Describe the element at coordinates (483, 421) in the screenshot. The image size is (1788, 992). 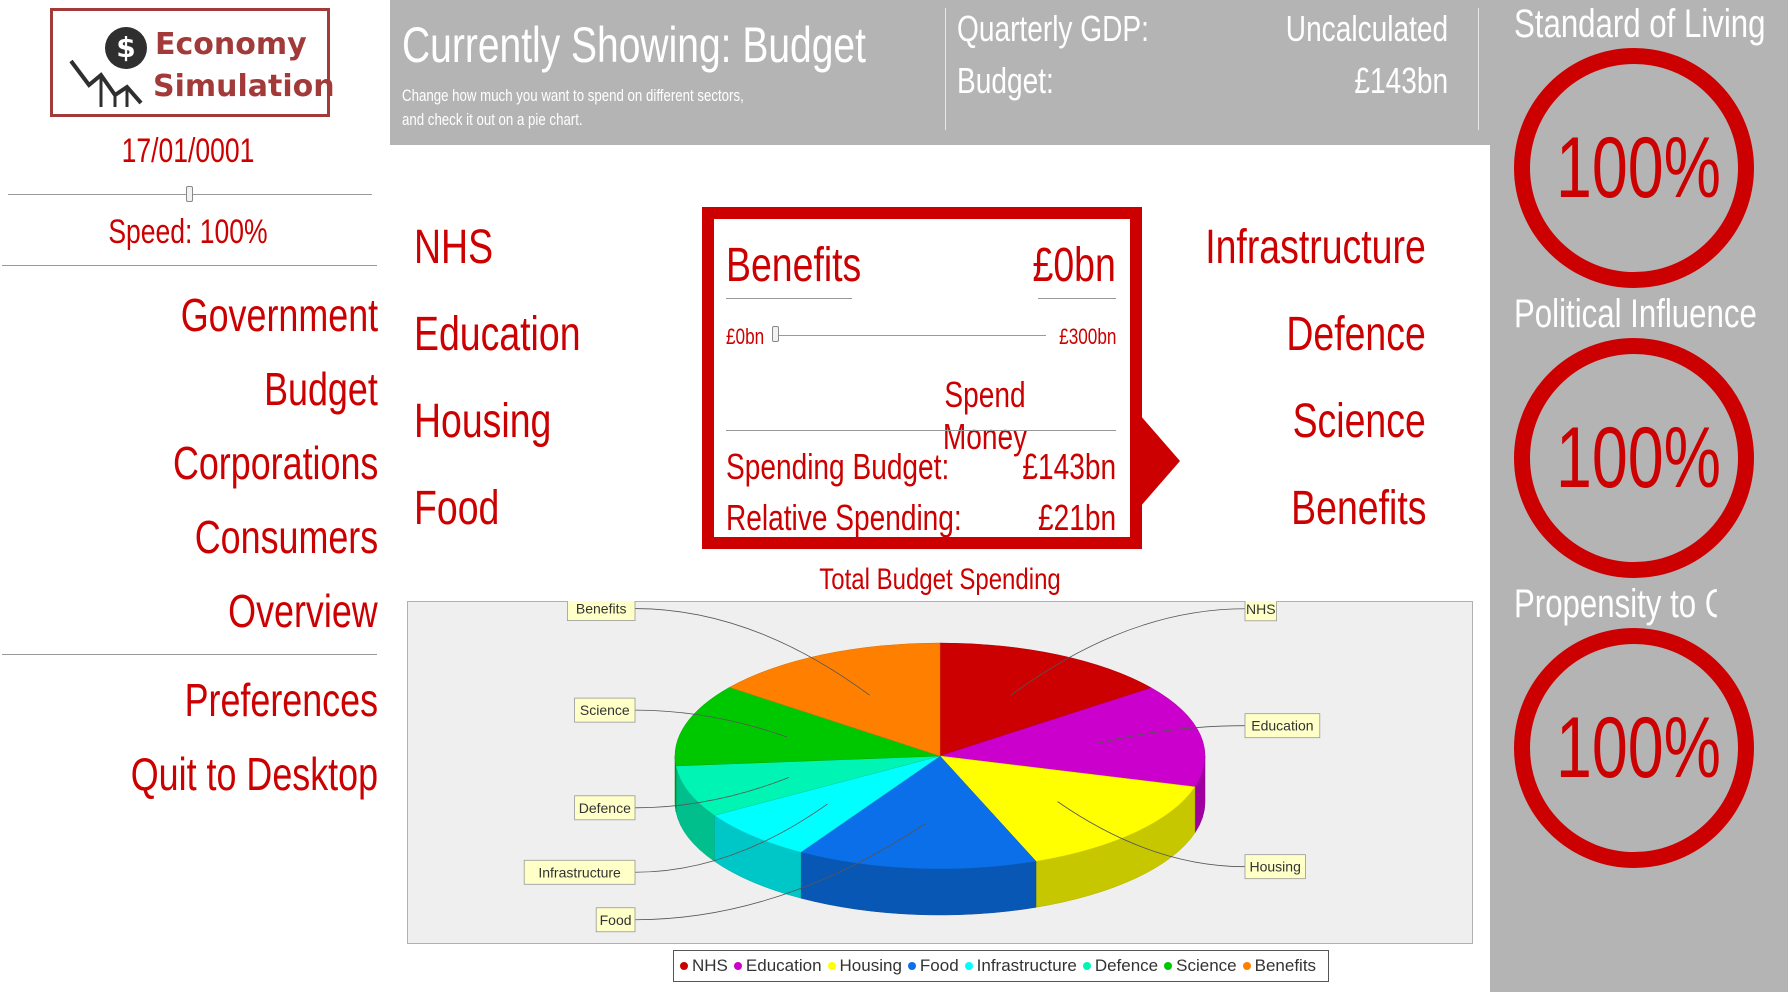
I see `sector-housing: Housing` at that location.